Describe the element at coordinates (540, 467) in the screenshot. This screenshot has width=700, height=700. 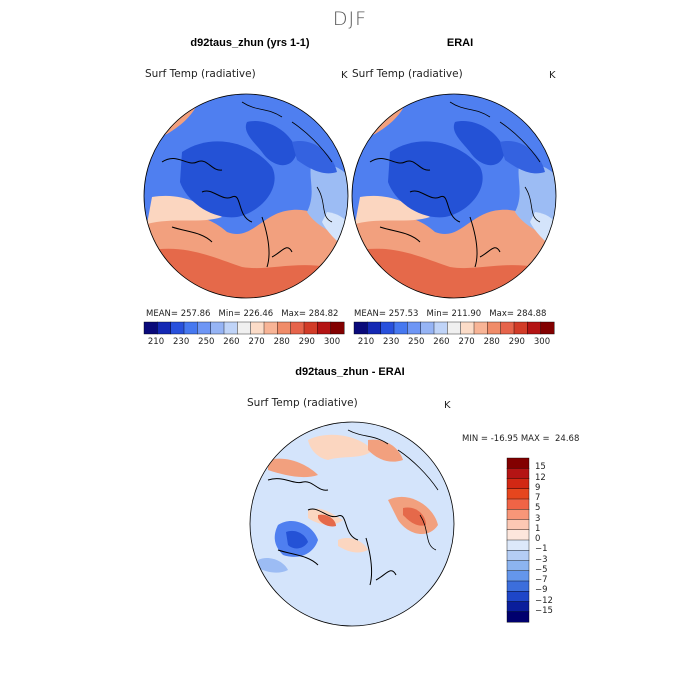
I see `colorbar-tick-label: 15` at that location.